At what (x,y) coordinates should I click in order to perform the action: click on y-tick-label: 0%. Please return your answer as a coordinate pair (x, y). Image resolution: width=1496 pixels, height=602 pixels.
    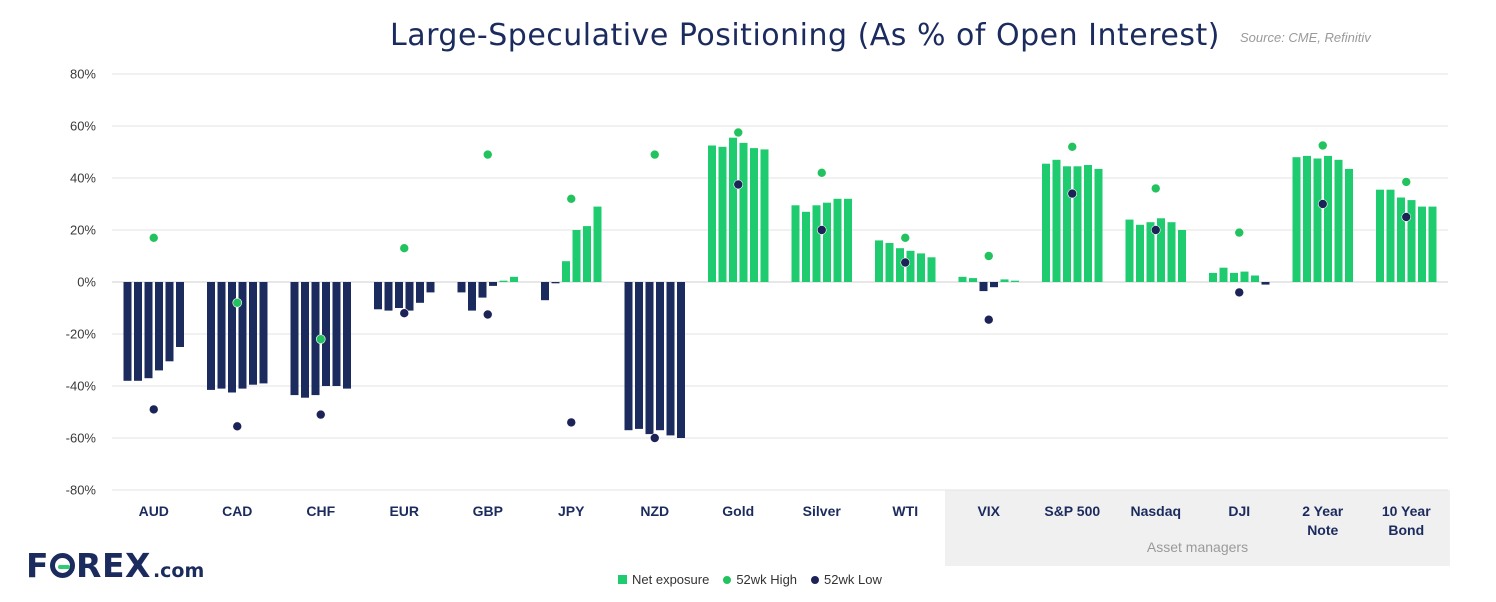
    Looking at the image, I should click on (86, 282).